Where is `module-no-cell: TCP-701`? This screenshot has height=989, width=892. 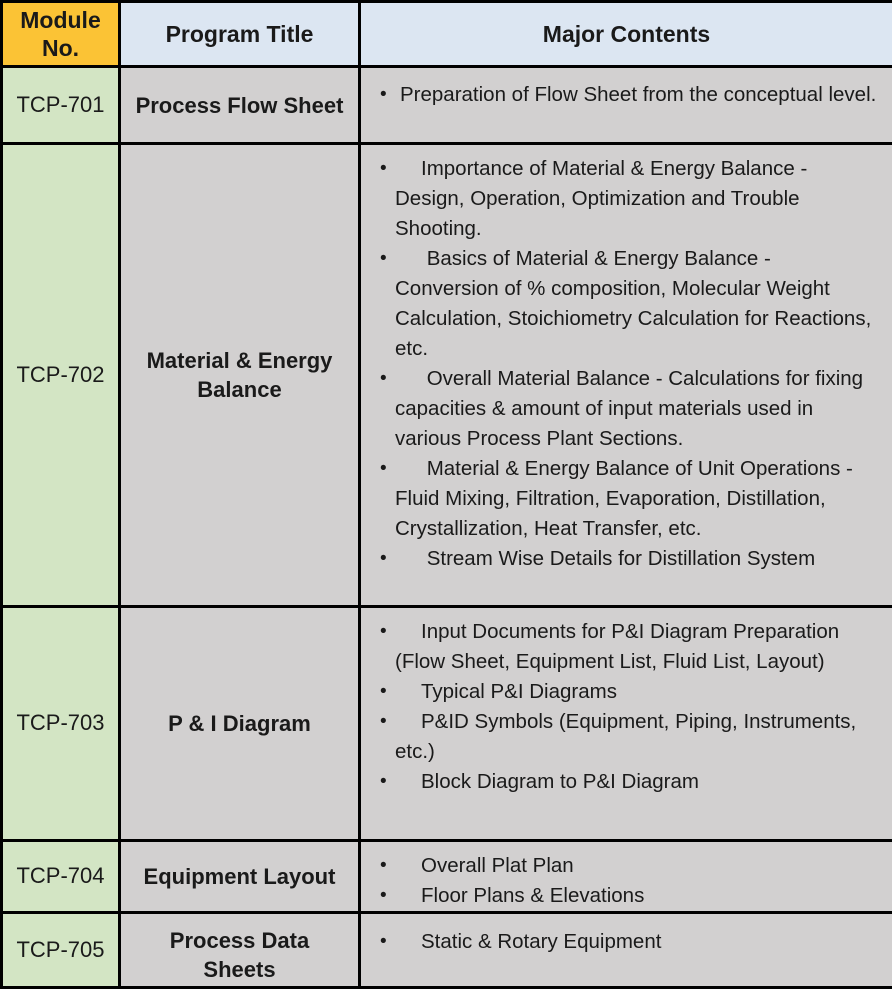
module-no-cell: TCP-701 is located at coordinates (60, 105).